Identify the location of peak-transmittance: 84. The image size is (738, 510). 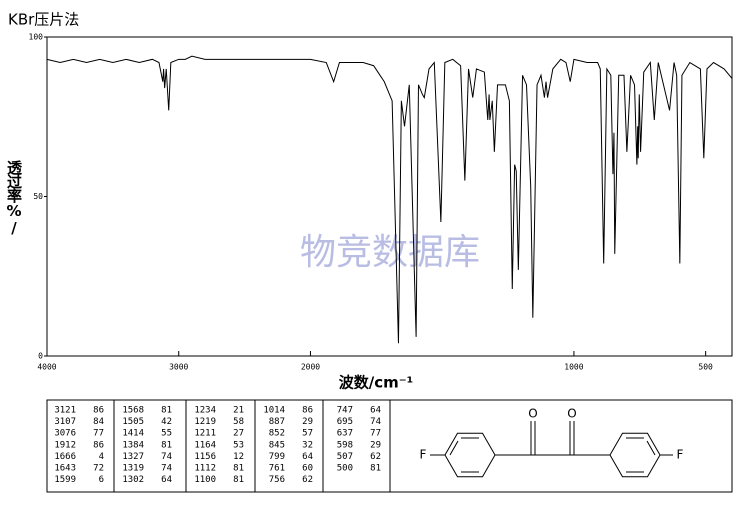
(98, 422).